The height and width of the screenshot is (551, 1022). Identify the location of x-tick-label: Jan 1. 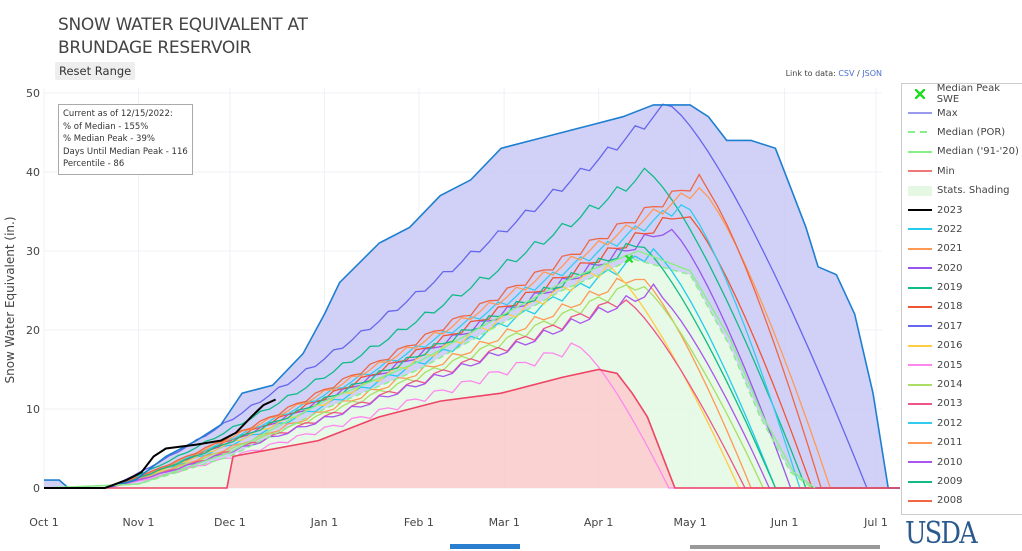
(324, 522).